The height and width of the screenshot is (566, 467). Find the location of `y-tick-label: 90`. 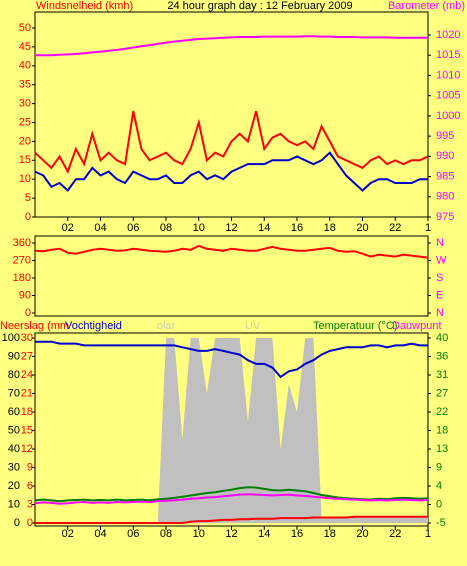

y-tick-label: 90 is located at coordinates (25, 295).